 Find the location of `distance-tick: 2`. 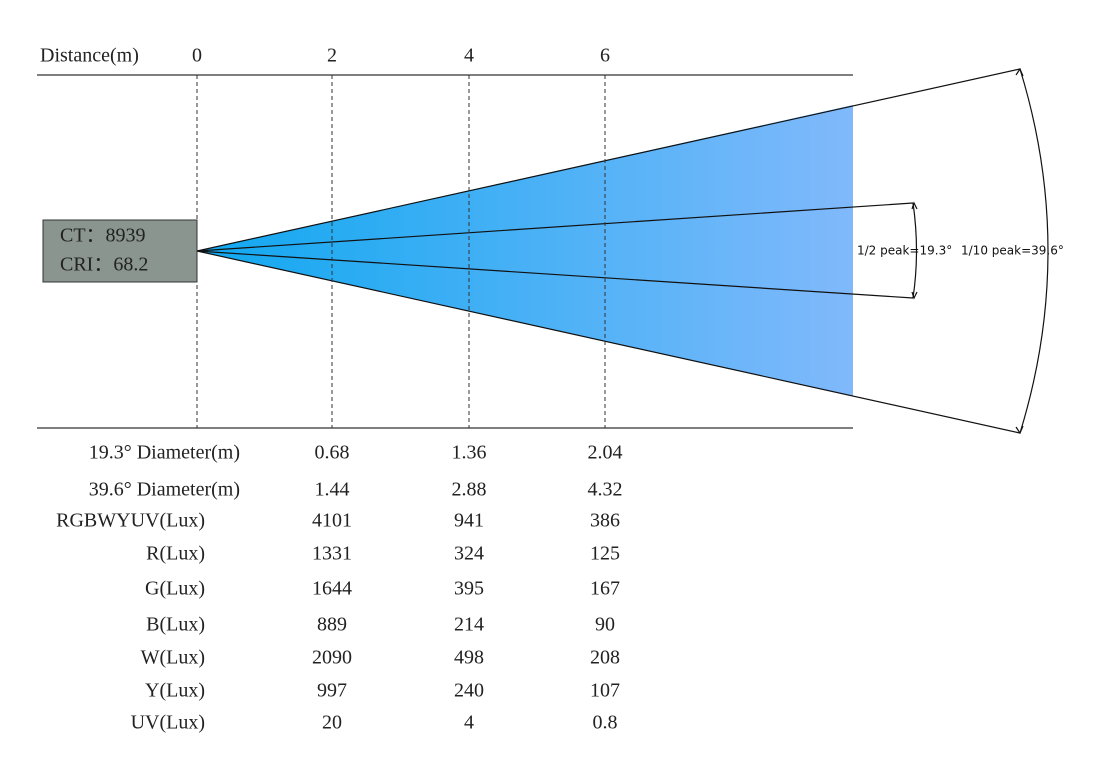

distance-tick: 2 is located at coordinates (332, 56).